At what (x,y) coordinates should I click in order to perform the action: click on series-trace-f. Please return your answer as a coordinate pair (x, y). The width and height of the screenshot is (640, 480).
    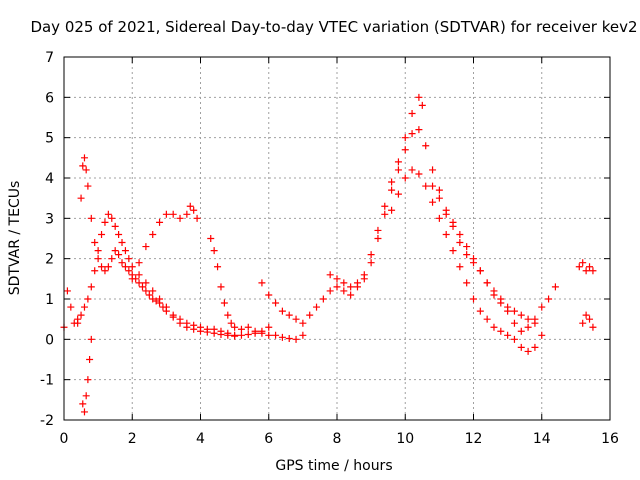
    Looking at the image, I should click on (432, 226).